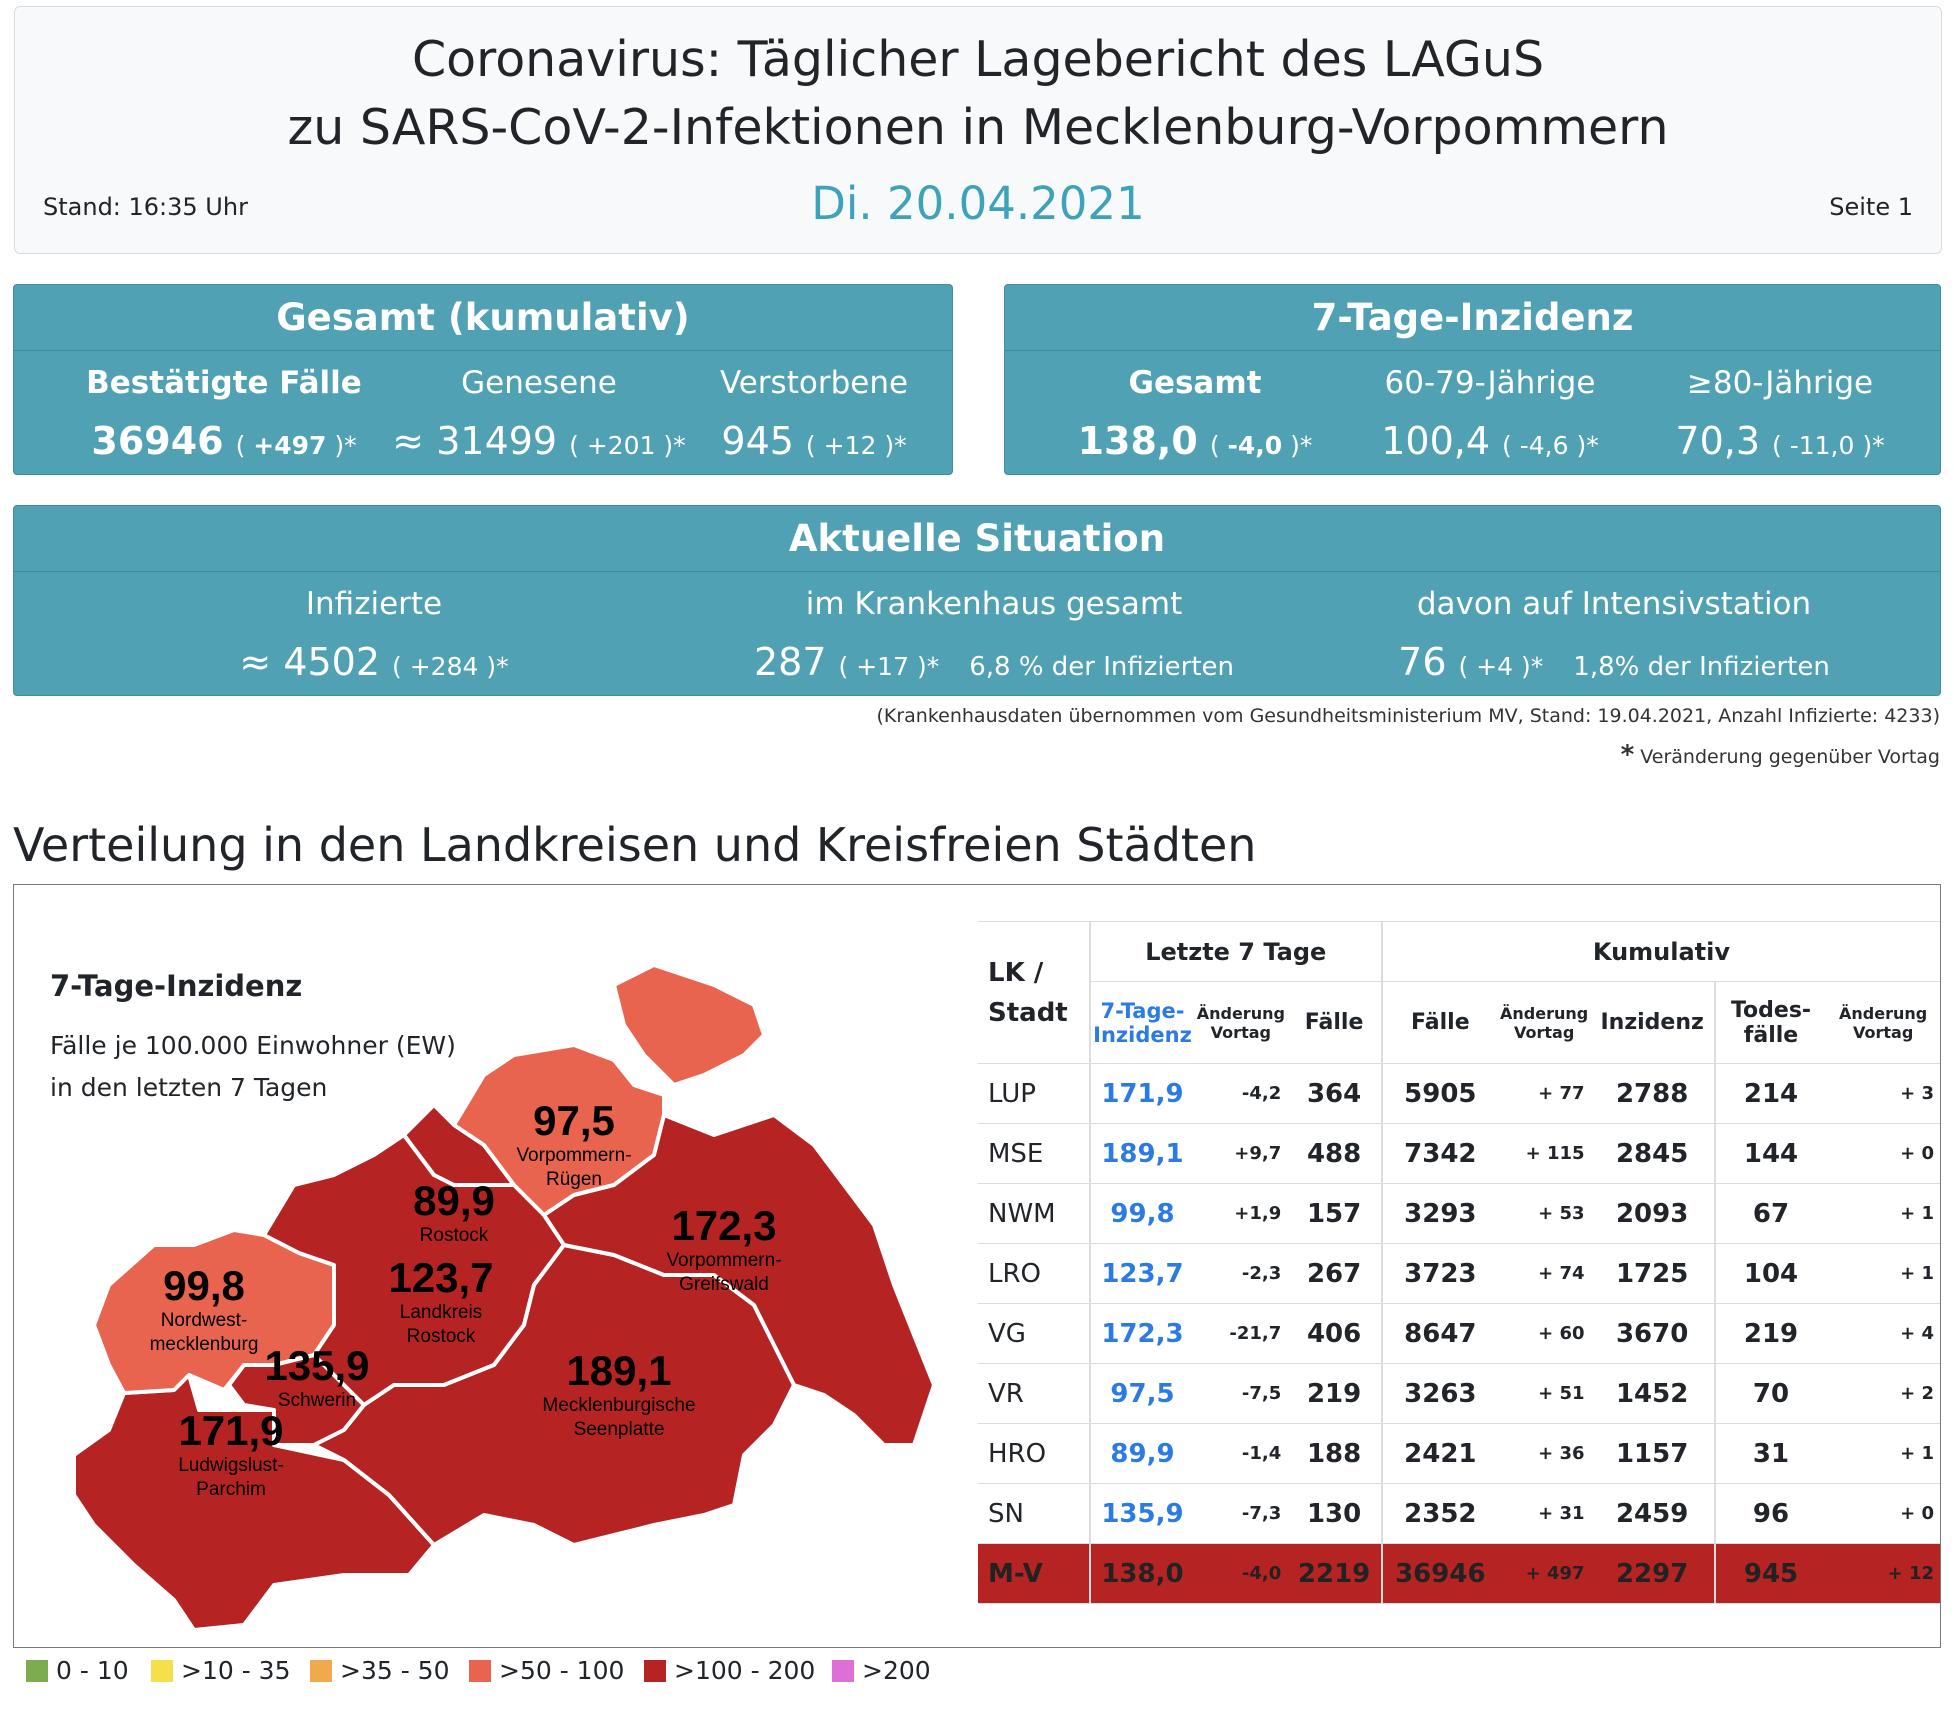 The width and height of the screenshot is (1954, 1712). What do you see at coordinates (1241, 1453) in the screenshot?
I see `cell-inzidenz-change: -1,4` at bounding box center [1241, 1453].